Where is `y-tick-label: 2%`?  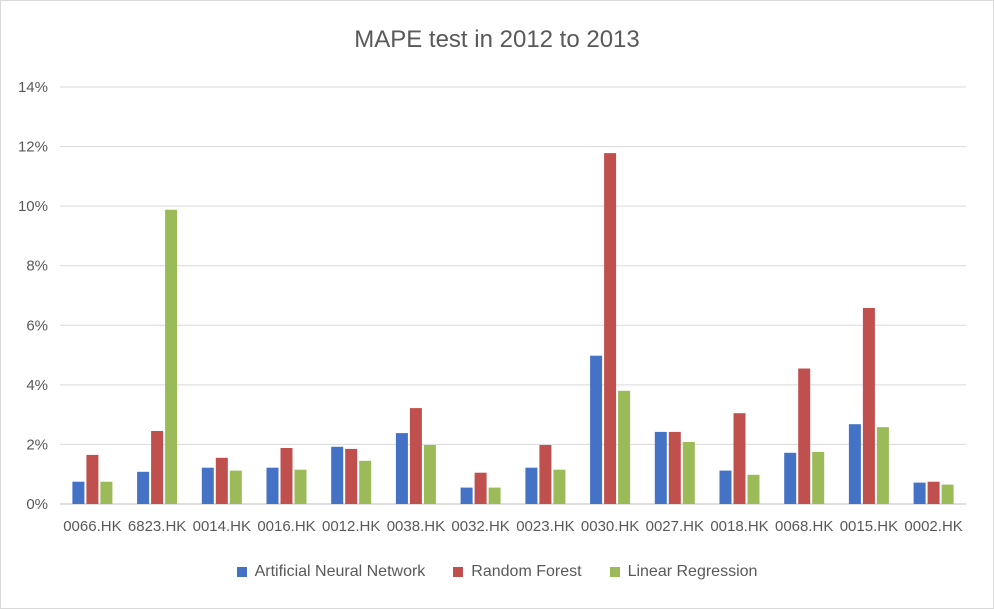
y-tick-label: 2% is located at coordinates (37, 444).